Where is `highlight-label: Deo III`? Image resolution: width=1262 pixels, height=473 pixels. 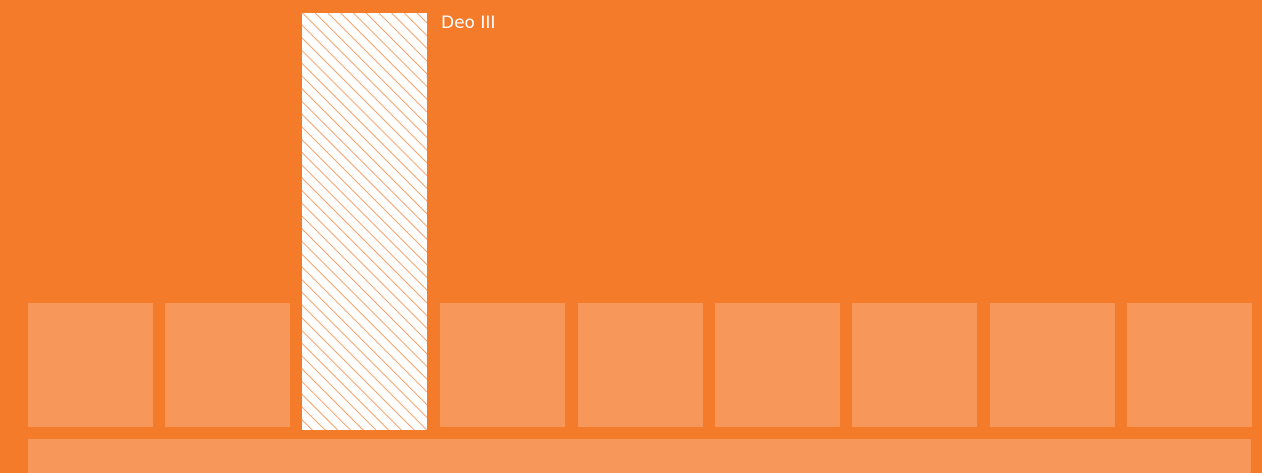
highlight-label: Deo III is located at coordinates (468, 23).